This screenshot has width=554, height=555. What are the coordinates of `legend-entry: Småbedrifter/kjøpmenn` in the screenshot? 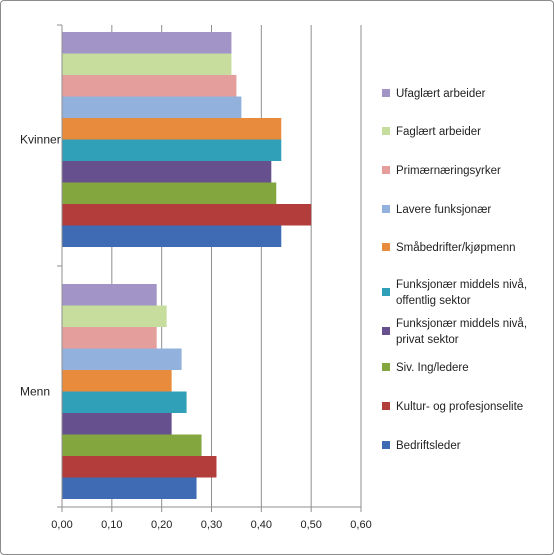 It's located at (449, 248).